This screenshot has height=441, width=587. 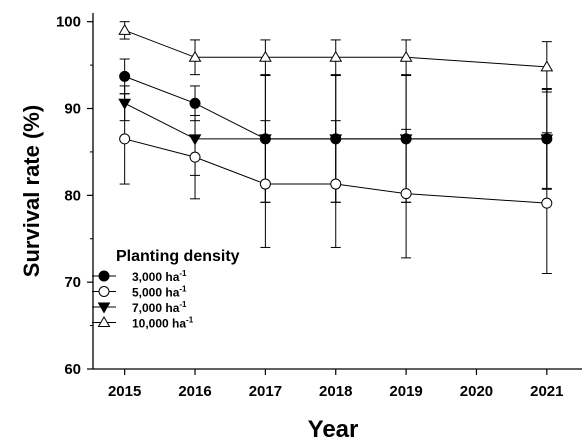 I want to click on legend-title: Planting density, so click(x=178, y=256).